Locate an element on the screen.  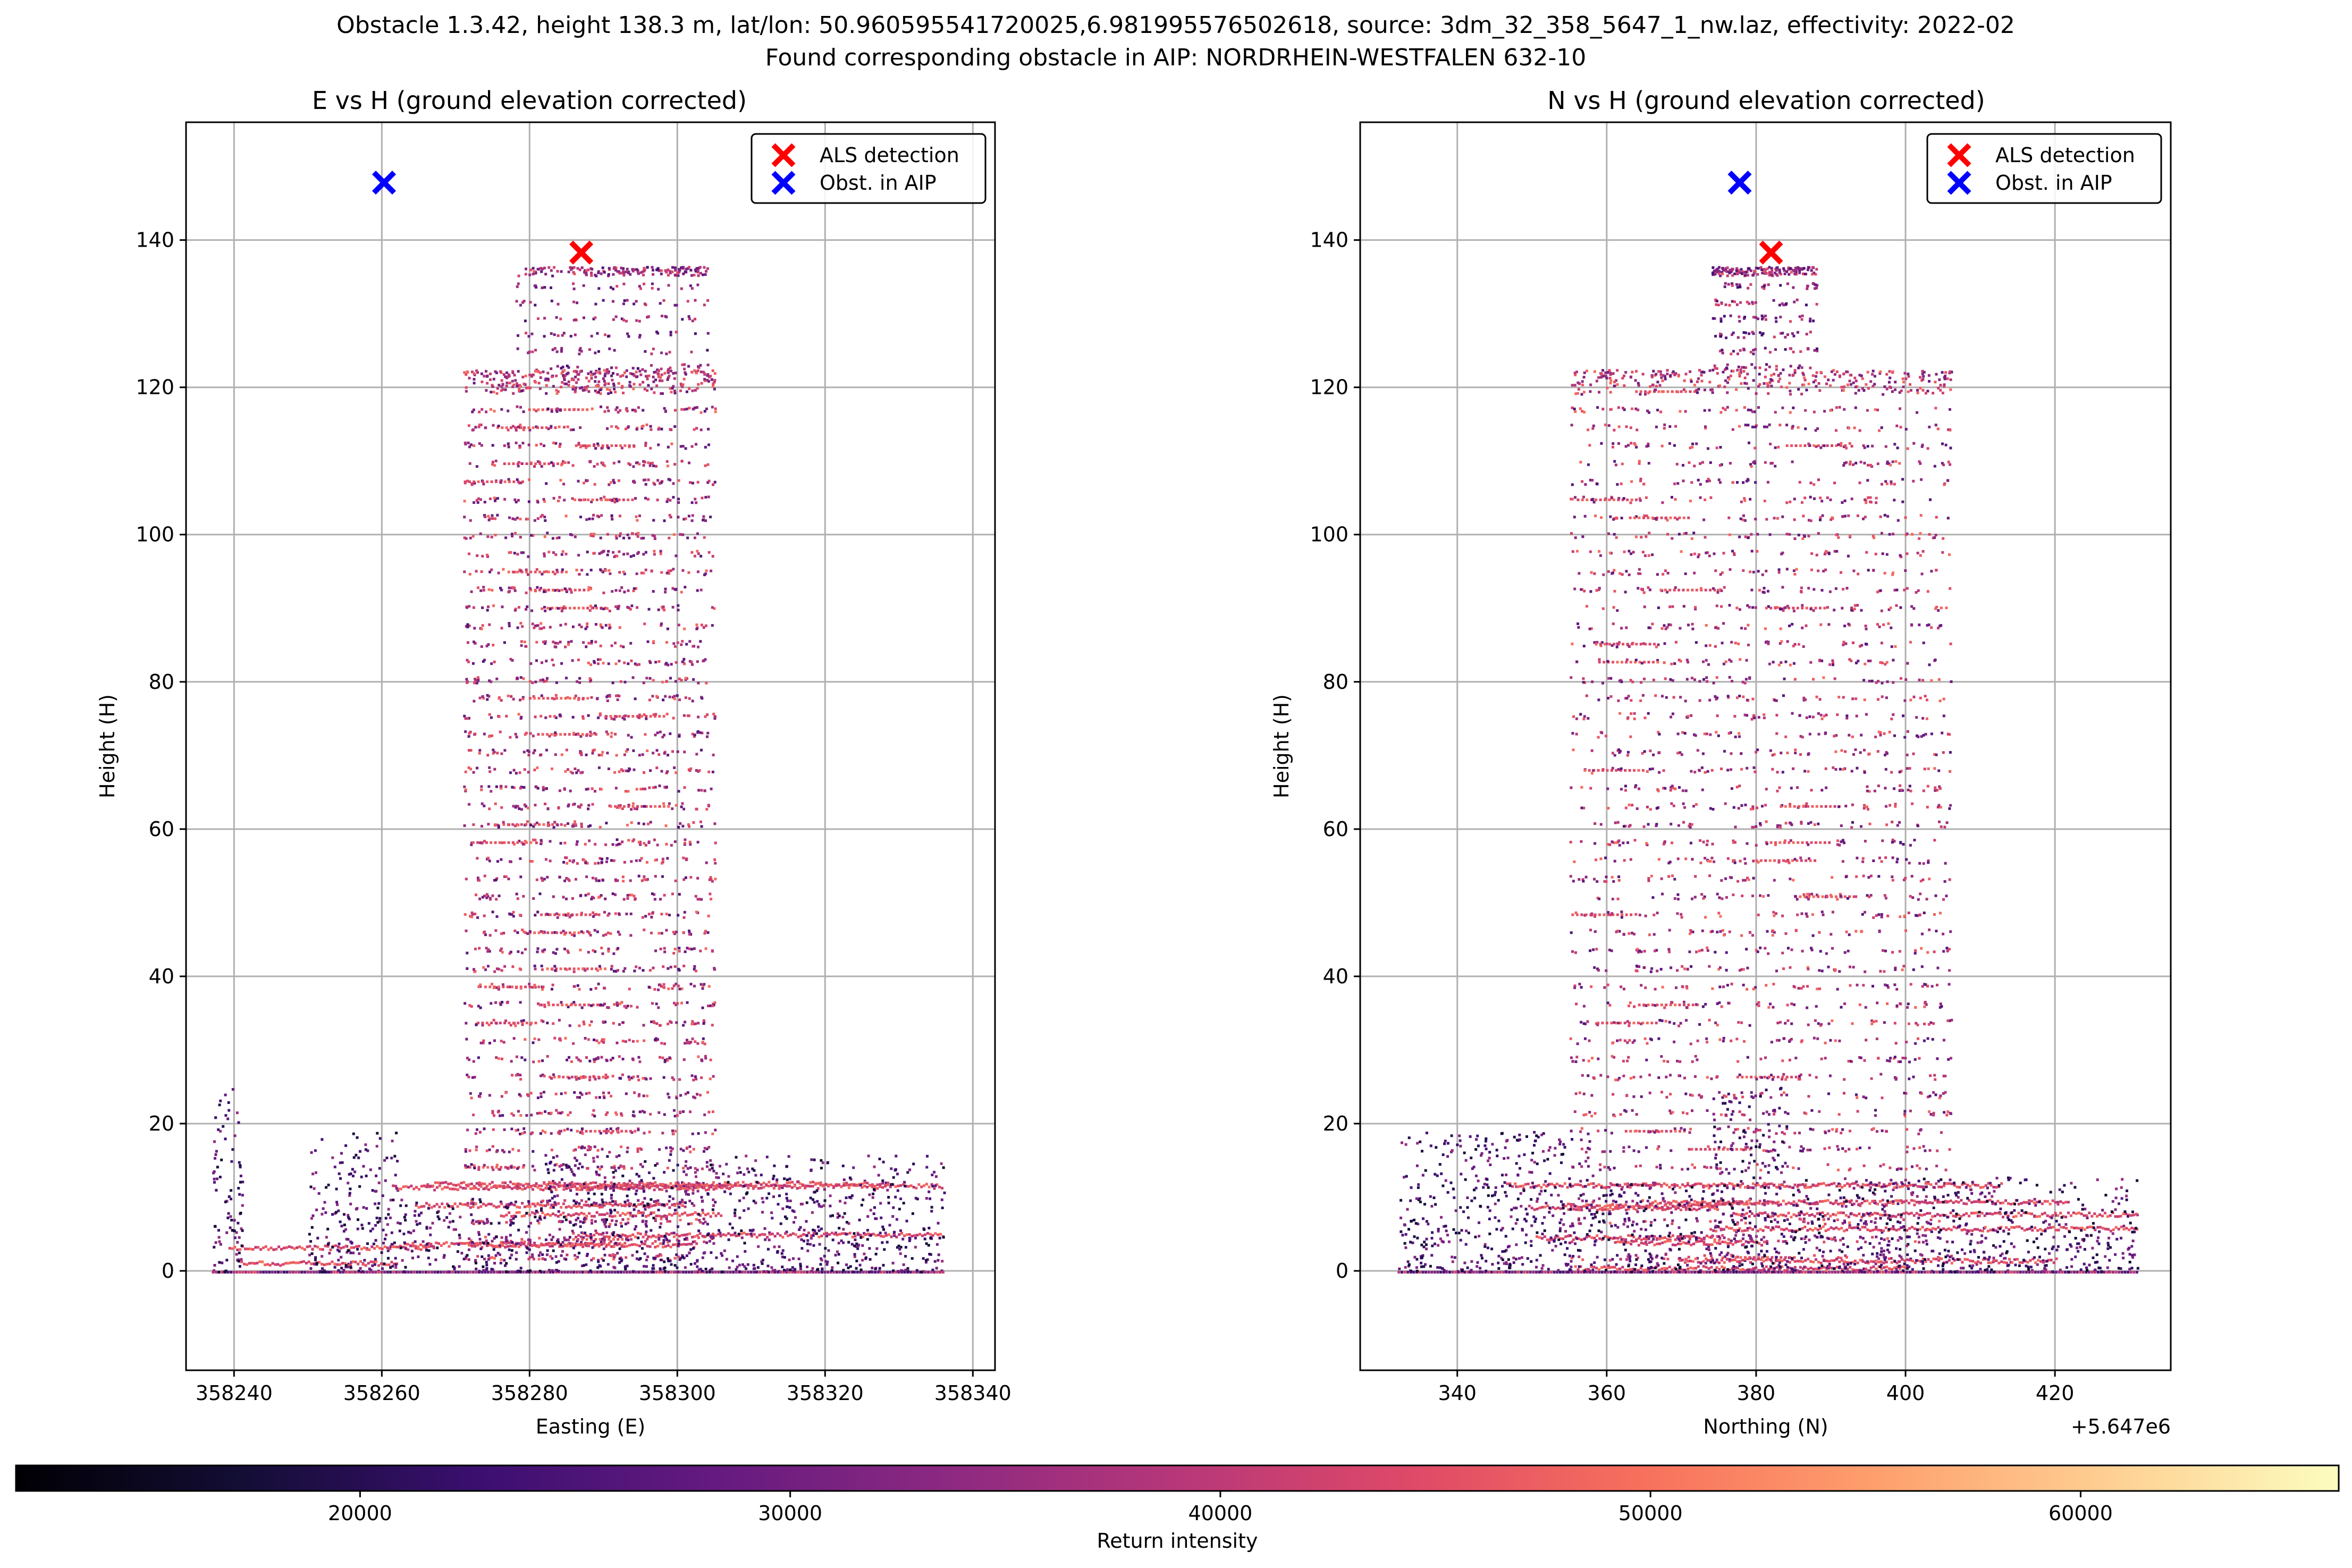
right-legend-label: Obst. in AIP is located at coordinates (2053, 183).